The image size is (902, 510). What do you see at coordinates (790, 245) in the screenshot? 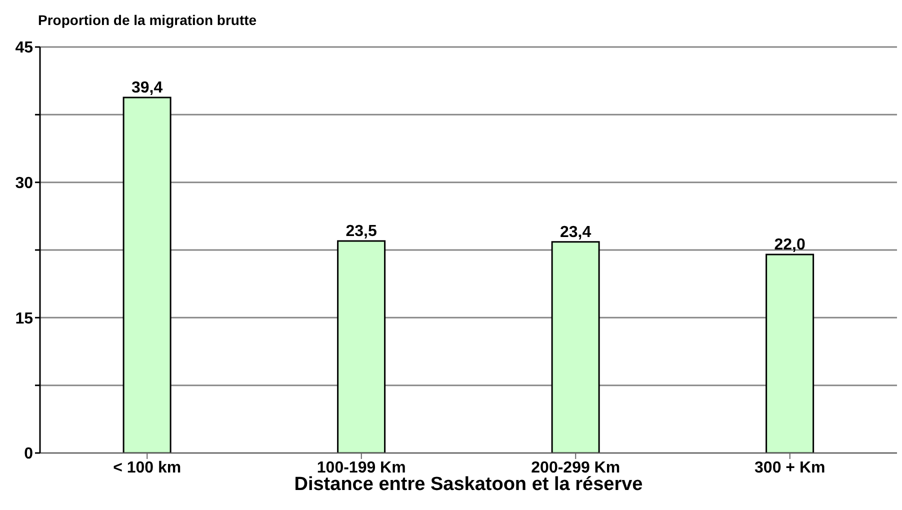
I see `data-label: 22,0` at bounding box center [790, 245].